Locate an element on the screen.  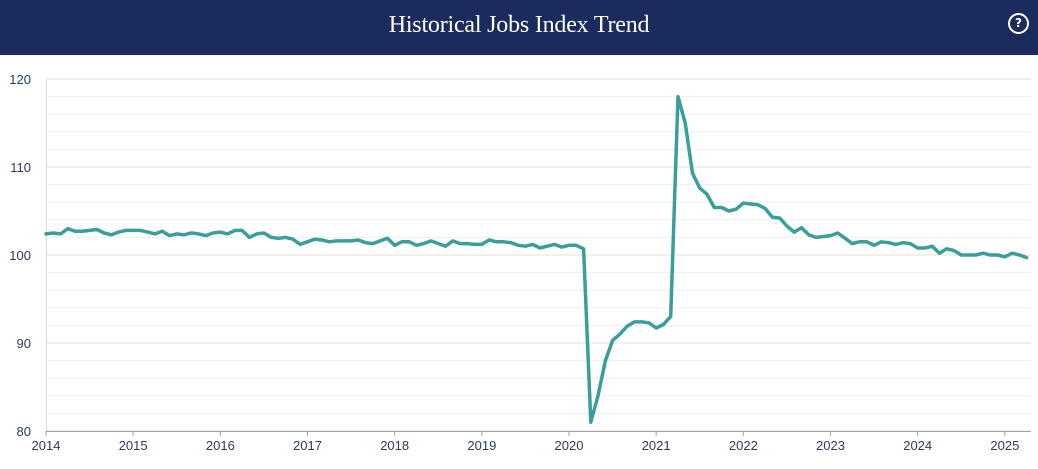
x-tick-label: 2021 is located at coordinates (656, 445).